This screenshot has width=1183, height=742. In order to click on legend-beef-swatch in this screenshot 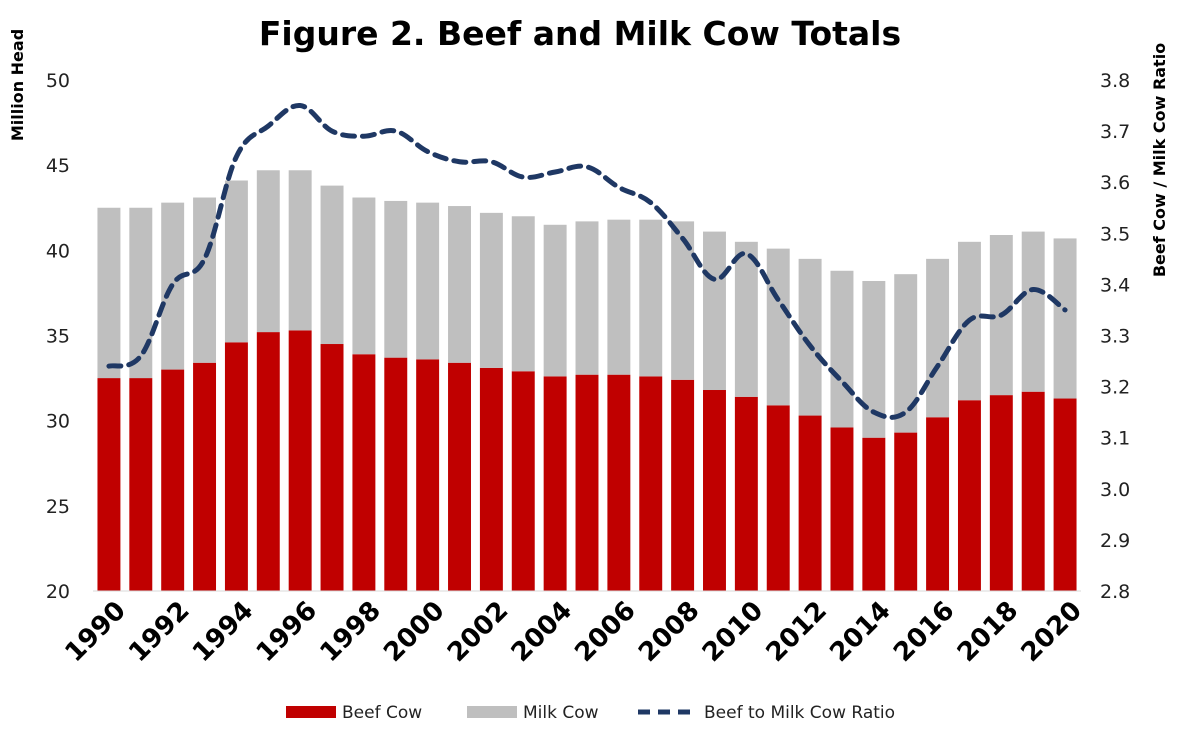, I will do `click(311, 712)`.